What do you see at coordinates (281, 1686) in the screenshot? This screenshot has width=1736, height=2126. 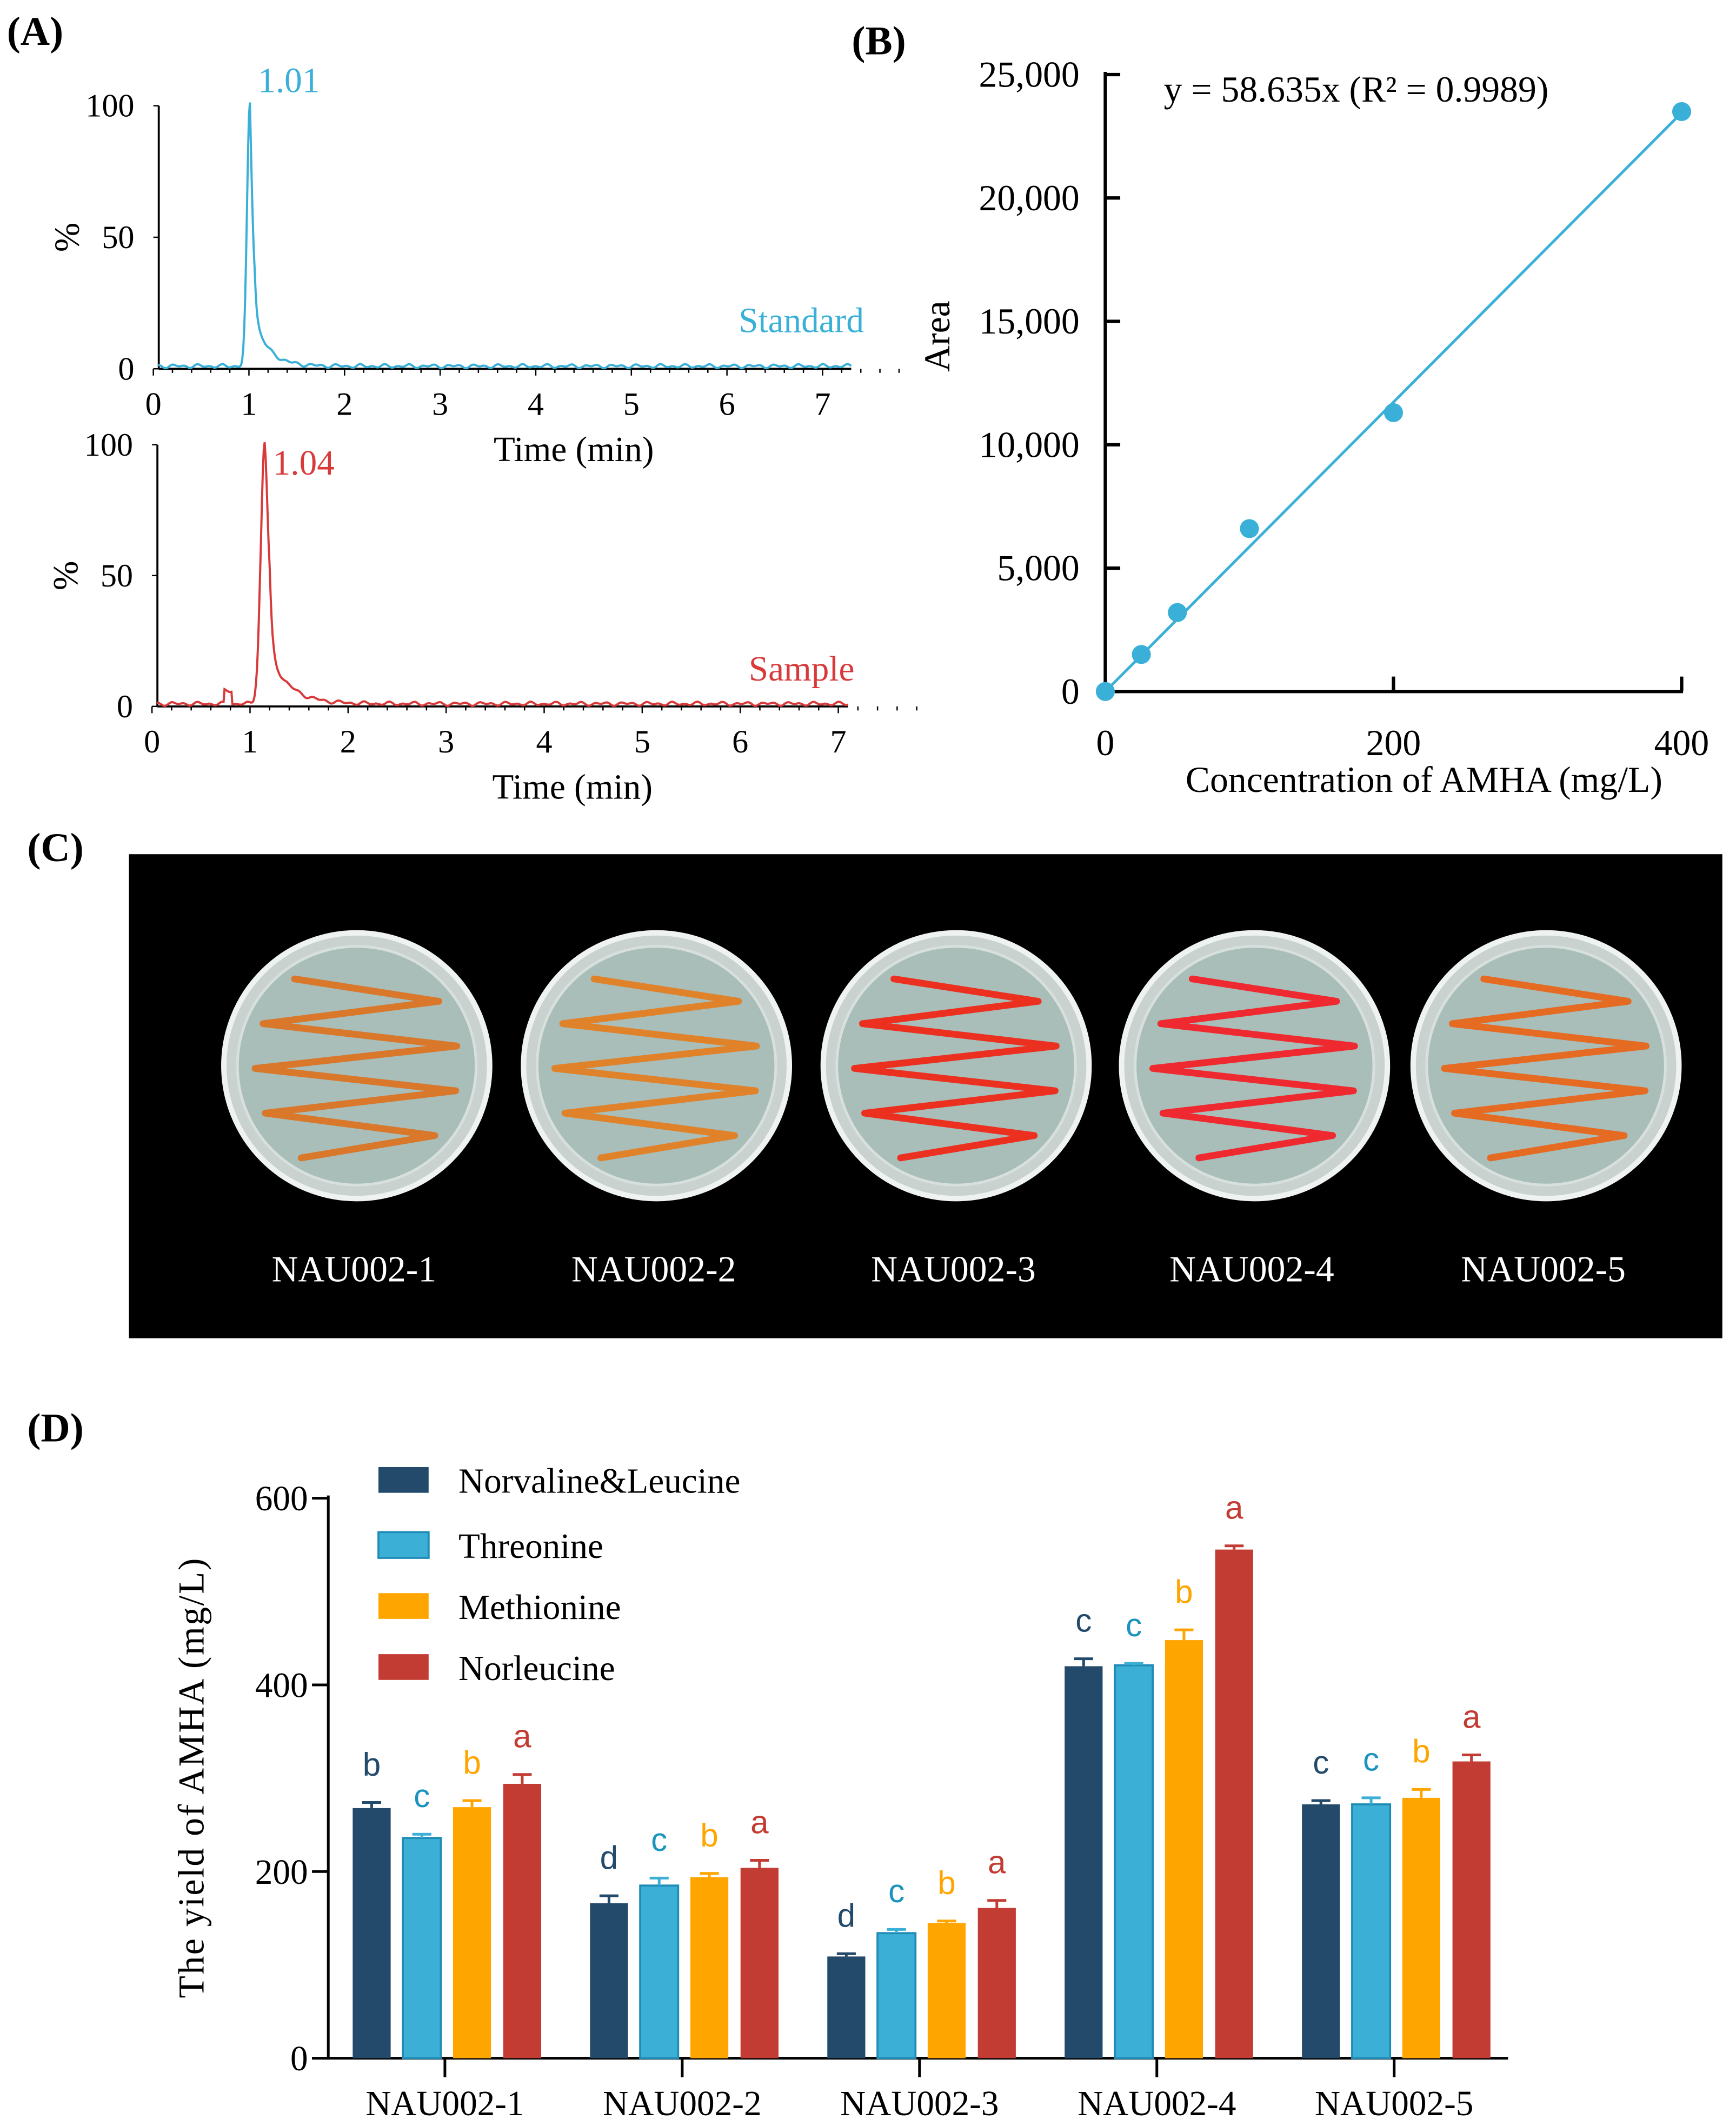 I see `y-tick-label: 400` at bounding box center [281, 1686].